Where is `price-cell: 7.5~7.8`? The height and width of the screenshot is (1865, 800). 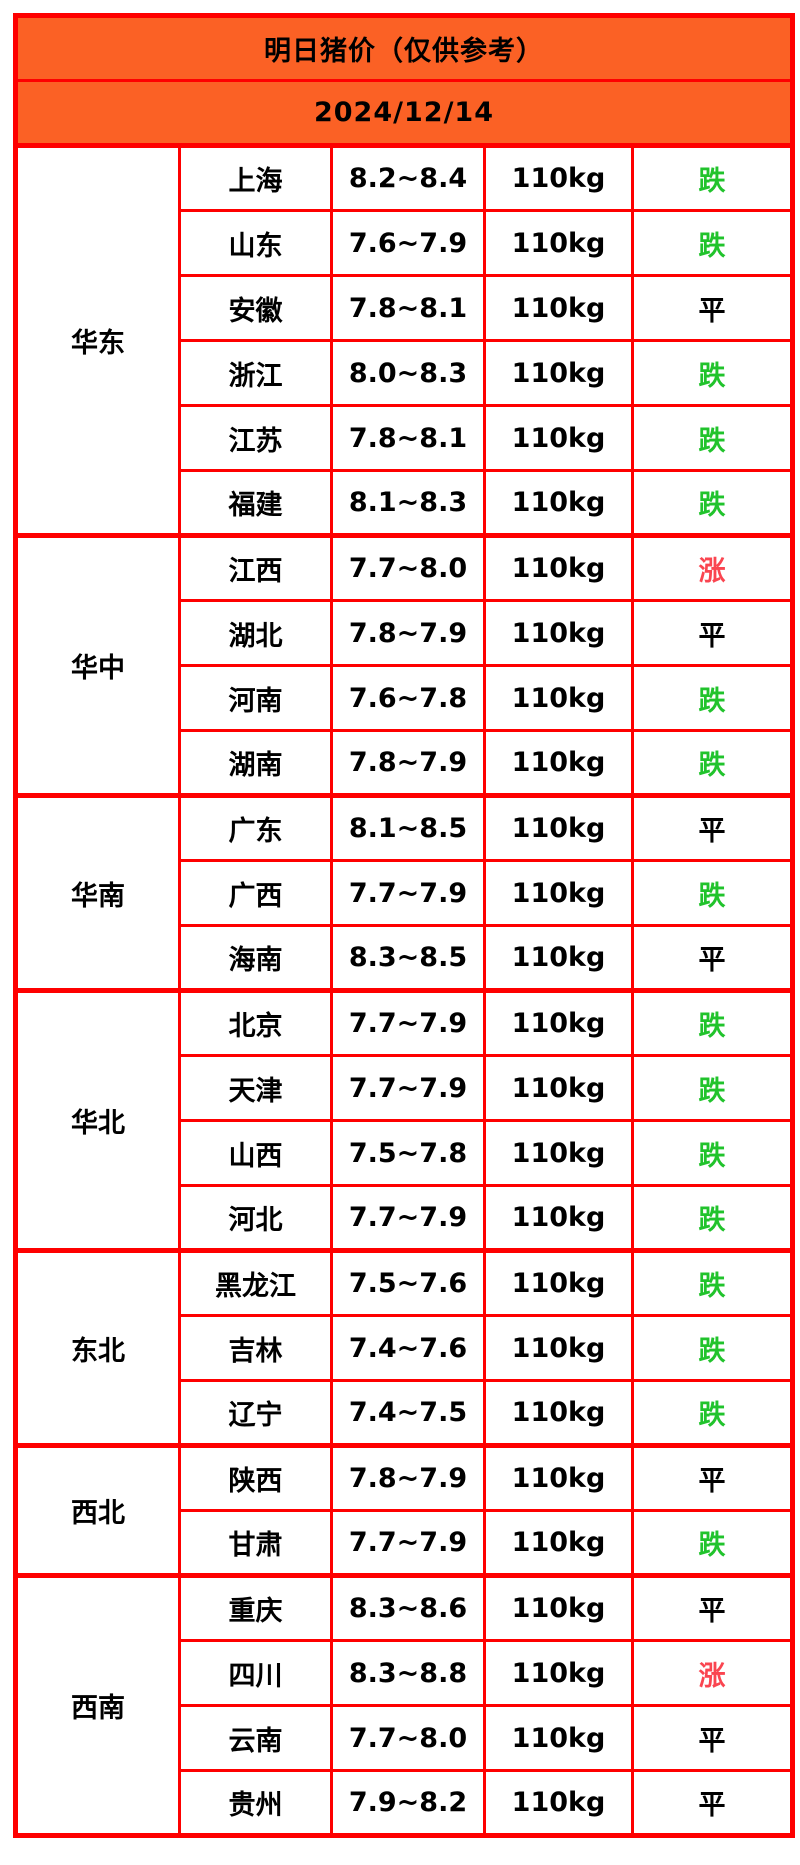
price-cell: 7.5~7.8 is located at coordinates (408, 1153).